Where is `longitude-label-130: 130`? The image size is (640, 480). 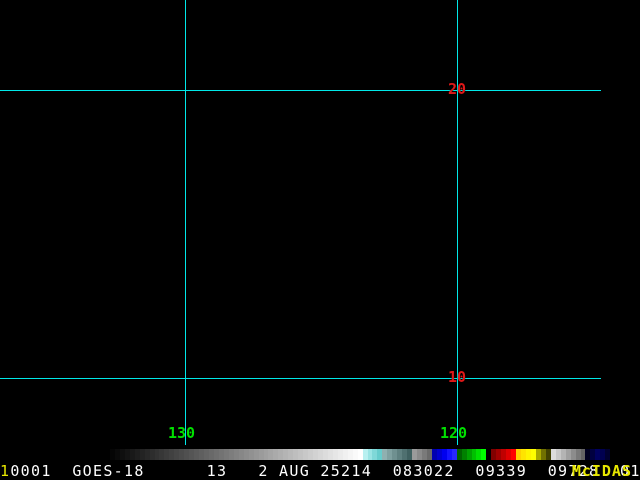 longitude-label-130: 130 is located at coordinates (182, 433).